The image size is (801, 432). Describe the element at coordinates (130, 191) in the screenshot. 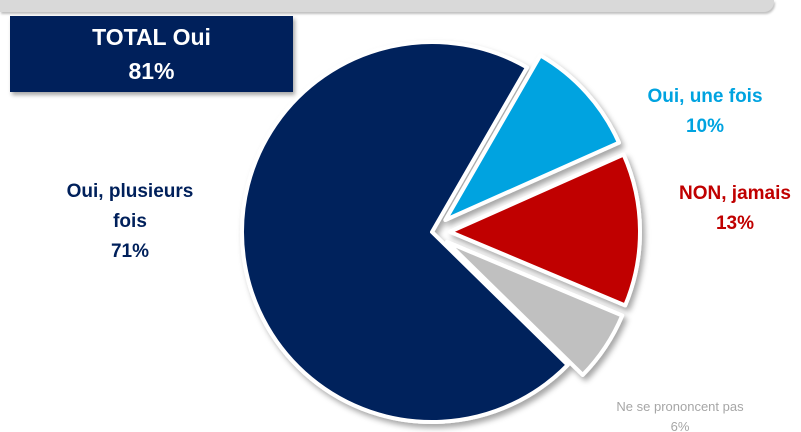

I see `label-oui-plusieurs-fois-line1: Oui, plusieurs` at that location.